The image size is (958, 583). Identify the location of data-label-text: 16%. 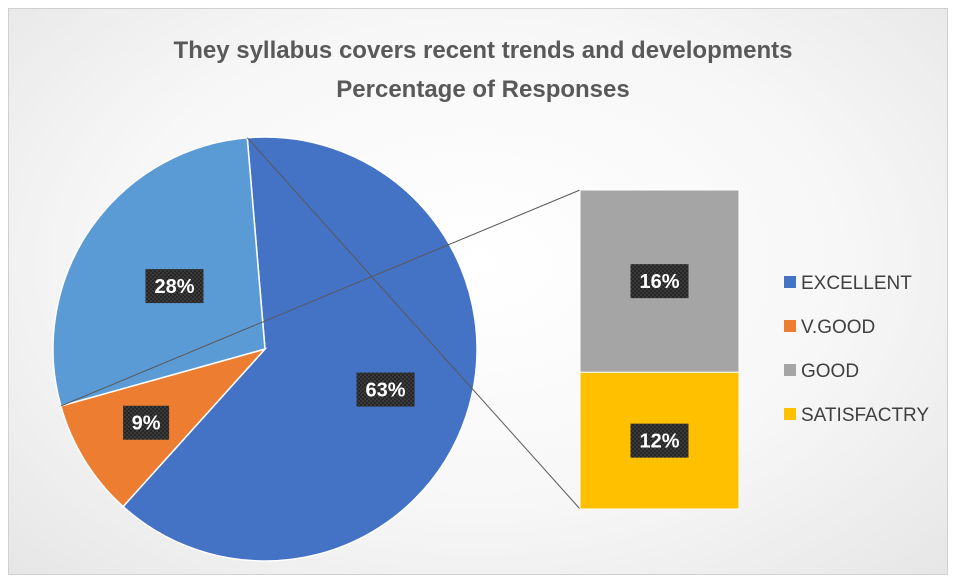
(659, 282).